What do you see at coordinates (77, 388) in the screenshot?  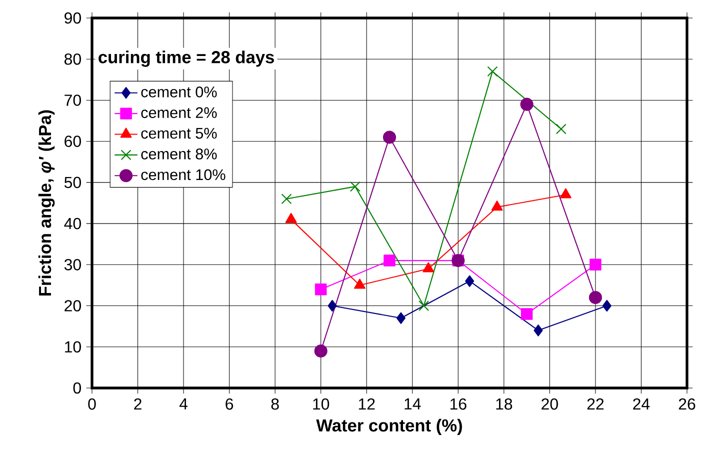 I see `y-tick-label: 0` at bounding box center [77, 388].